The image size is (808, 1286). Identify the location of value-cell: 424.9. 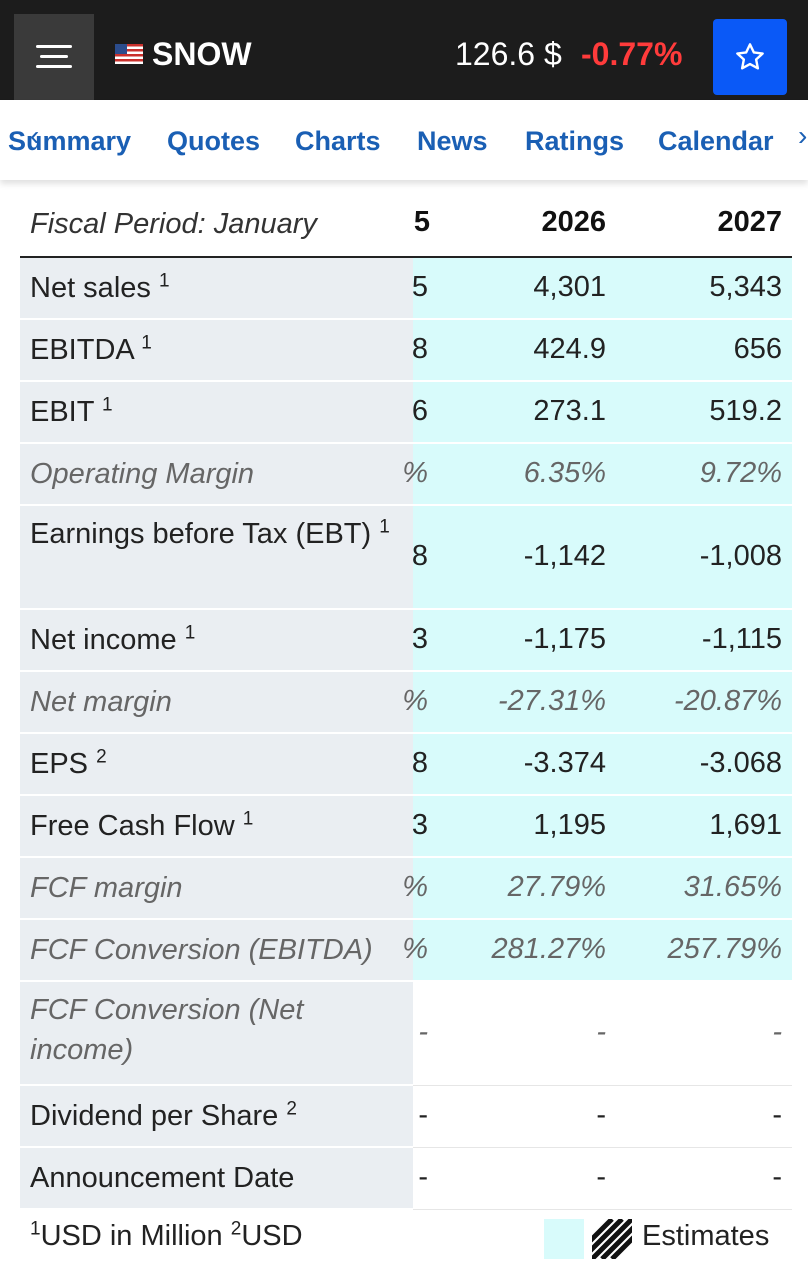
(569, 349).